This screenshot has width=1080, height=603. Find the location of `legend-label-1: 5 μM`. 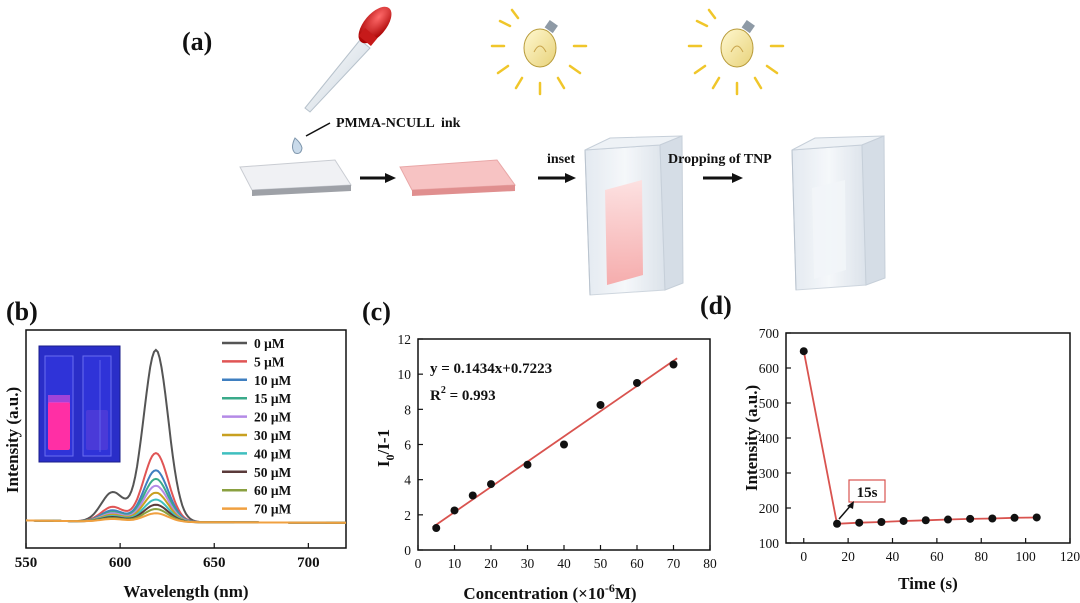

legend-label-1: 5 μM is located at coordinates (269, 361).